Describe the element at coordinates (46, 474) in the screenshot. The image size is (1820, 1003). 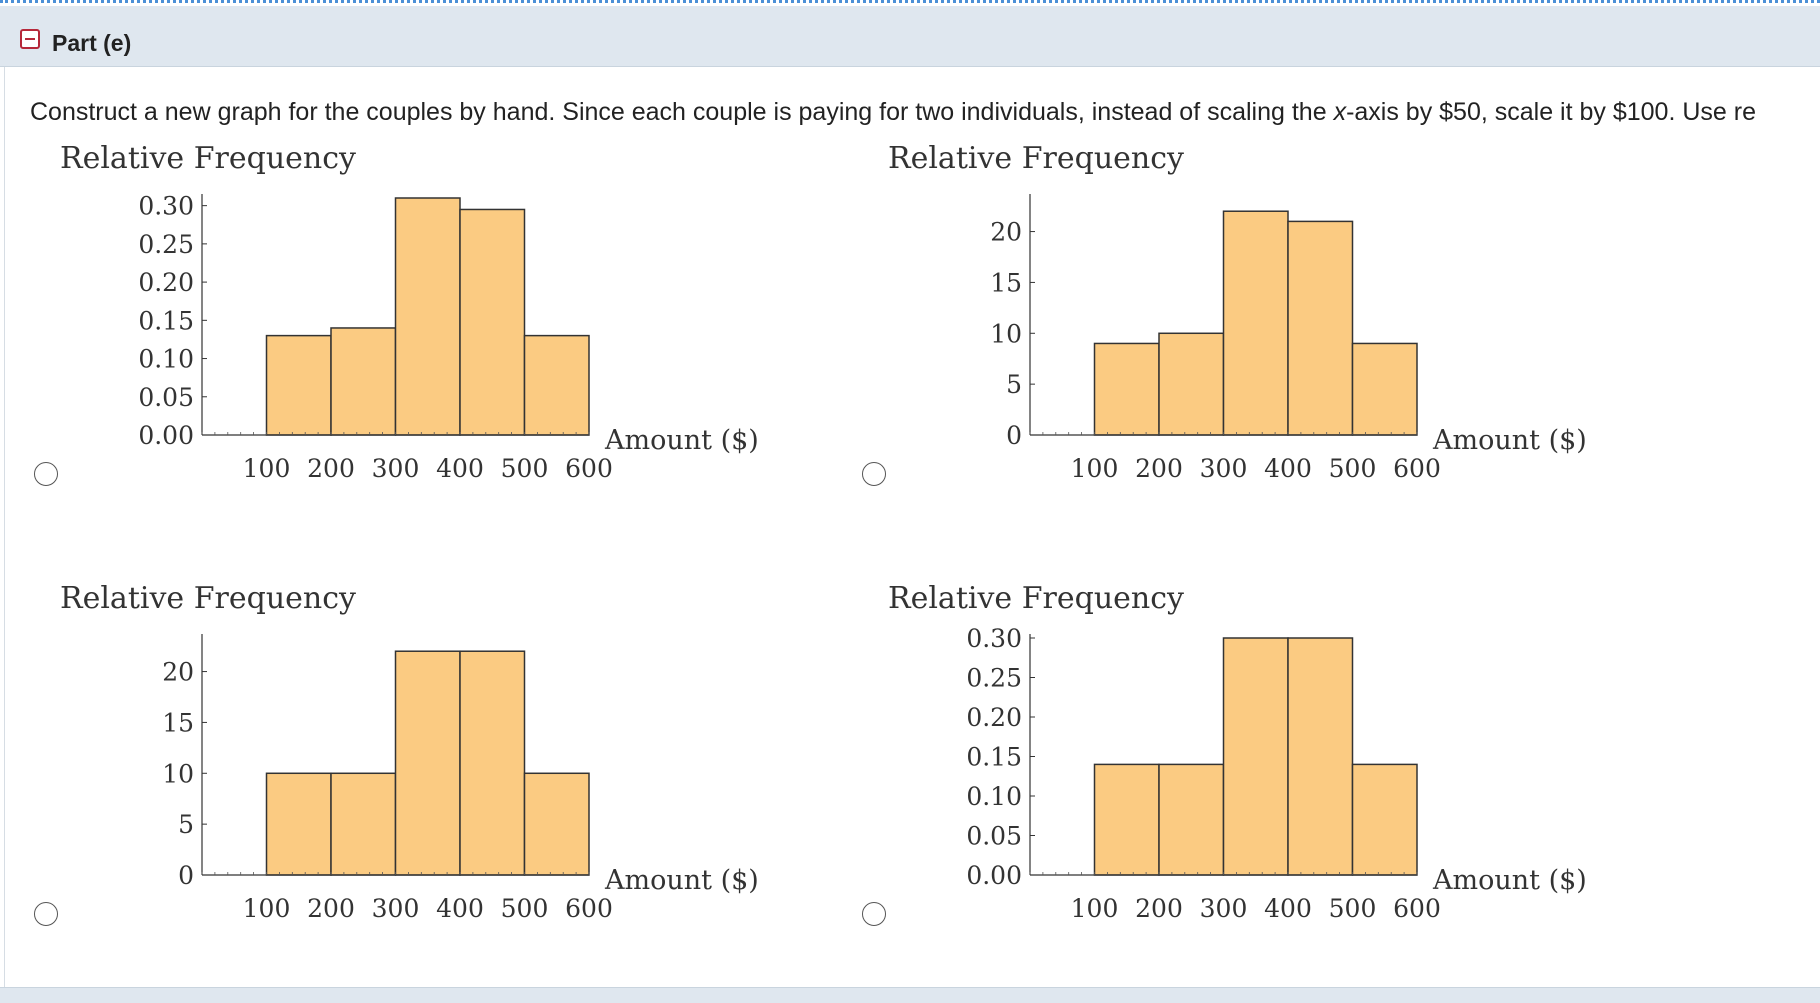
I see `option-1-radio` at that location.